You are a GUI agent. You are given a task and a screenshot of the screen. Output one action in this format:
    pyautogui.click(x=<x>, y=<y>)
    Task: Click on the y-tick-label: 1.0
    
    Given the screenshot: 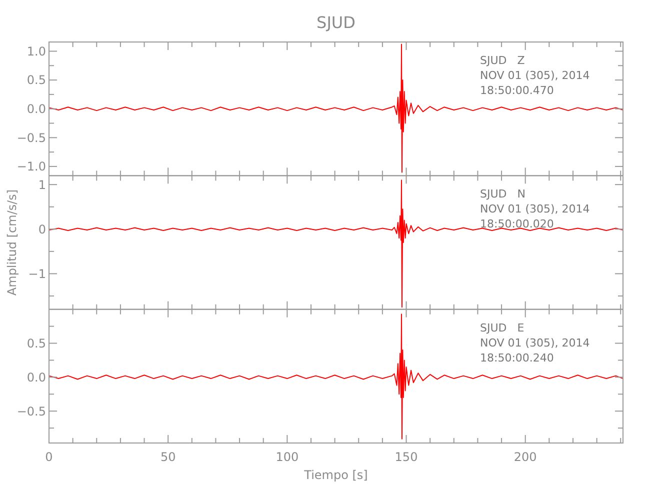 What is the action you would take?
    pyautogui.click(x=36, y=51)
    